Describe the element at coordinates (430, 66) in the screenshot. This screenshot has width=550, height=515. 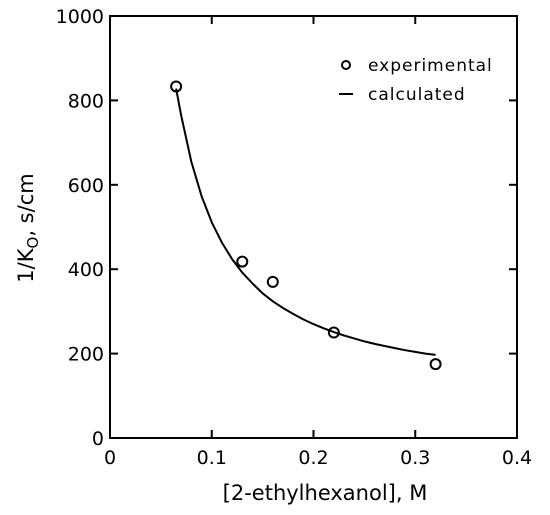
I see `legend-label-experimental: experimental` at that location.